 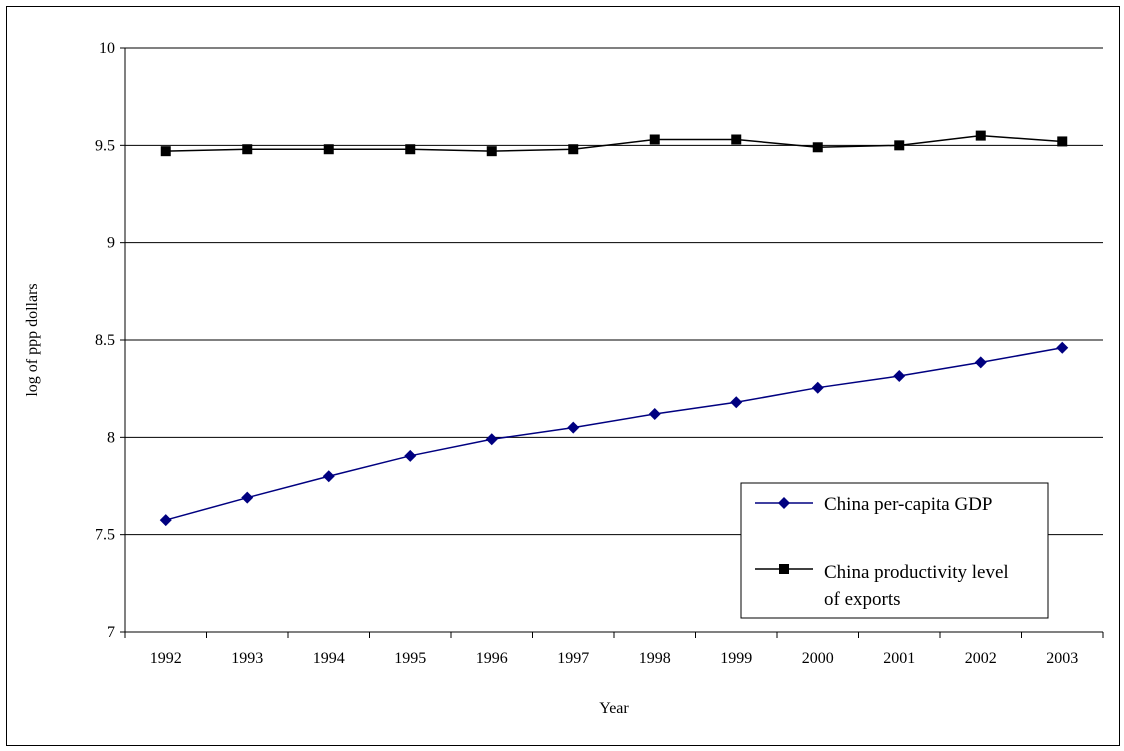 I want to click on y-tick-label: 8, so click(x=111, y=437).